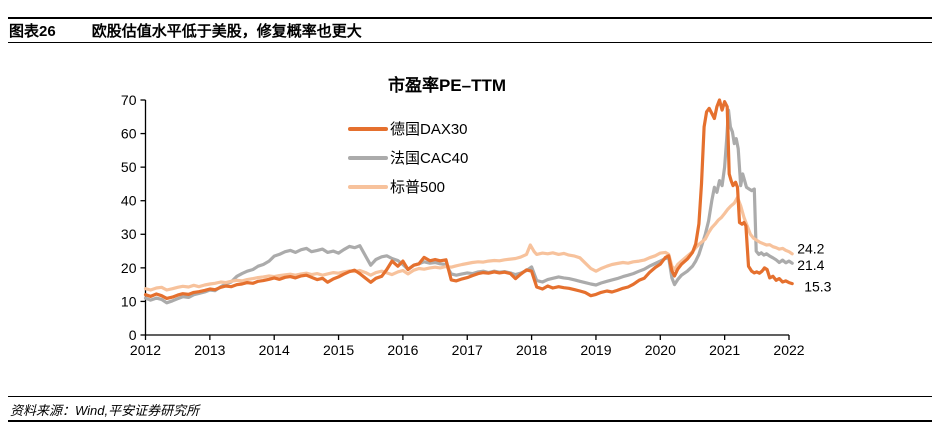 The width and height of the screenshot is (940, 437). Describe the element at coordinates (226, 31) in the screenshot. I see `figure-title: 欧股估值水平低于美股，修复概率也更大` at that location.